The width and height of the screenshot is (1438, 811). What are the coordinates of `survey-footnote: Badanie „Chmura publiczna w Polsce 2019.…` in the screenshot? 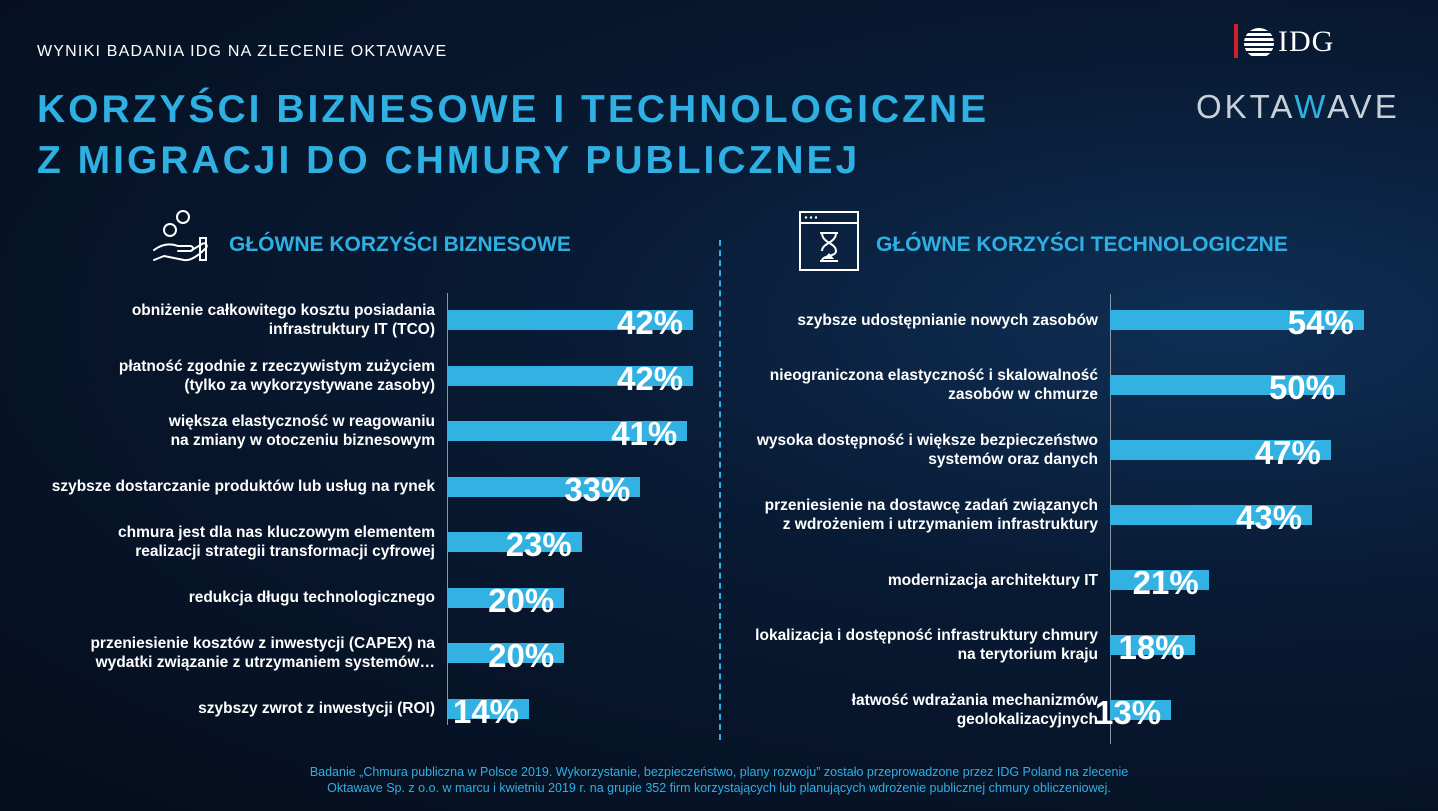 It's located at (719, 780).